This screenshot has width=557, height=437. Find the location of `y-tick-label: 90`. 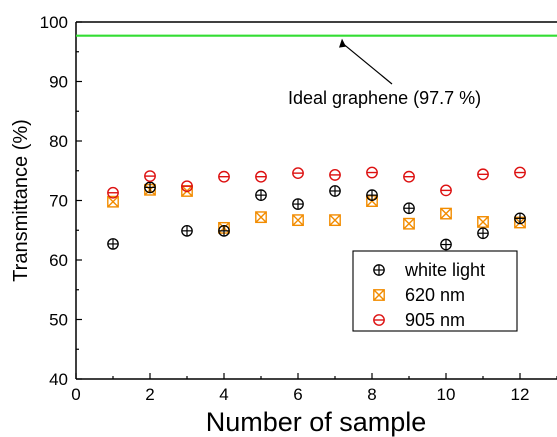

y-tick-label: 90 is located at coordinates (58, 82).